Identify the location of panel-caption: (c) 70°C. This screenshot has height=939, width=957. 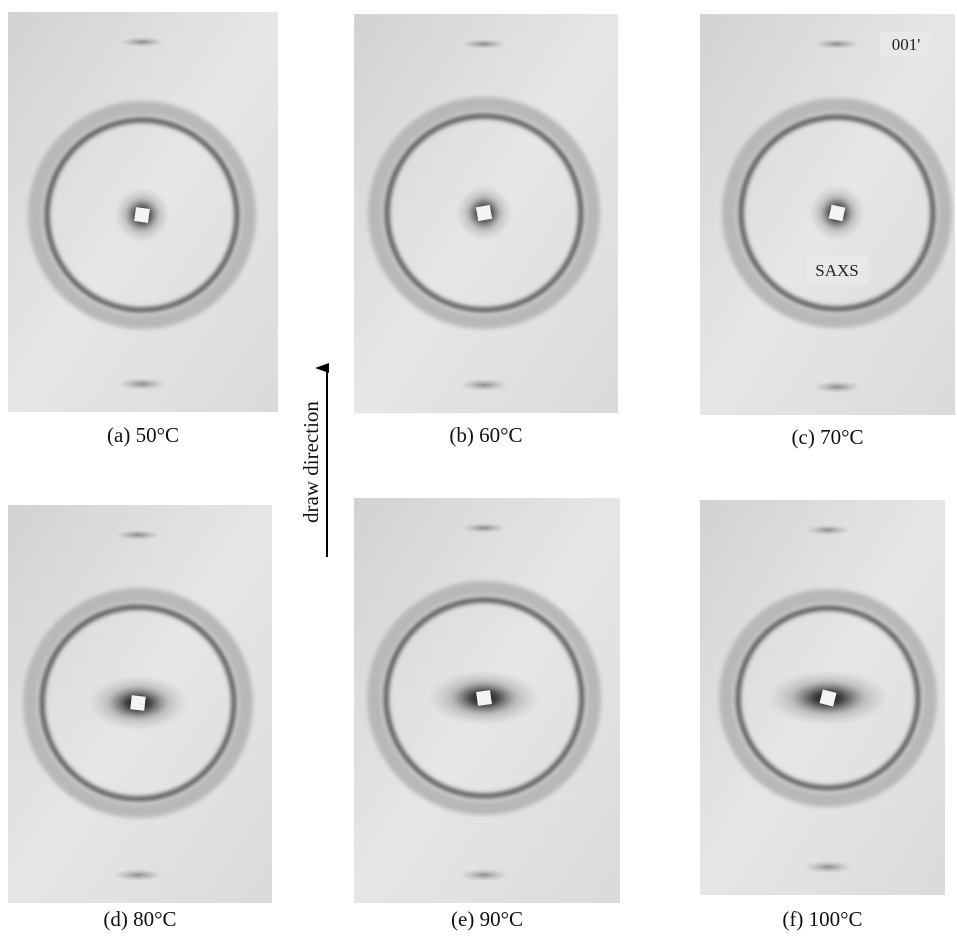
(828, 437).